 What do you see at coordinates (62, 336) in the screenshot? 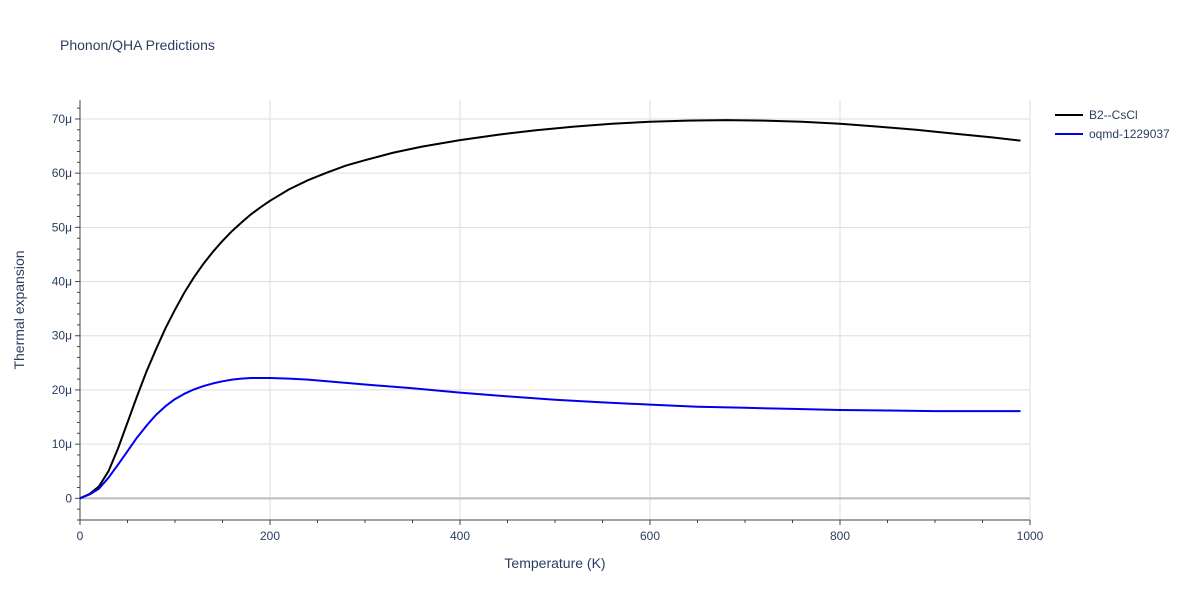
I see `y-tick-label: 30μ` at bounding box center [62, 336].